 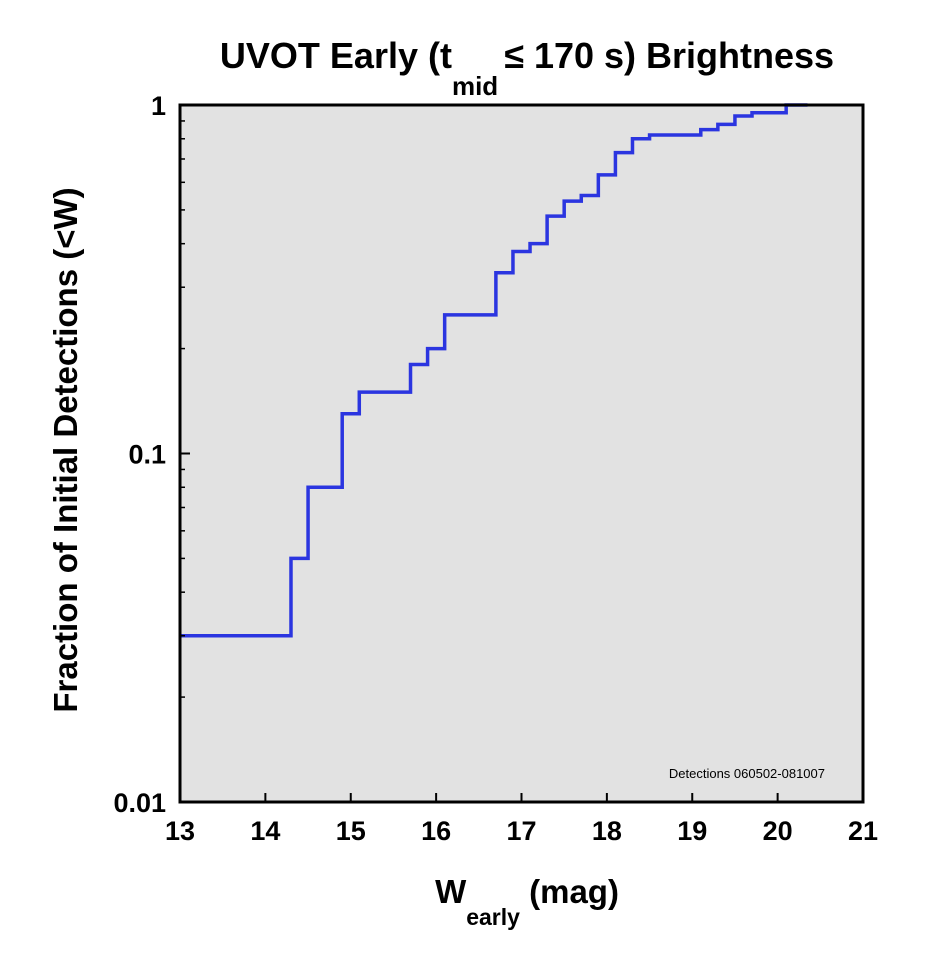 What do you see at coordinates (493, 917) in the screenshot?
I see `x-label-subscript: early` at bounding box center [493, 917].